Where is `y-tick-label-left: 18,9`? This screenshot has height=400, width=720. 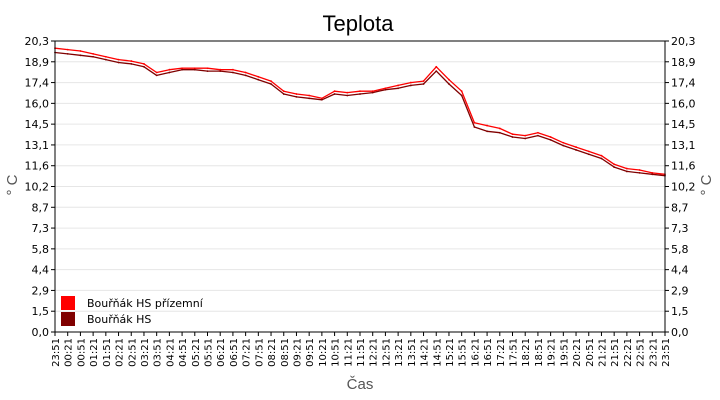 y-tick-label-left: 18,9 is located at coordinates (37, 62).